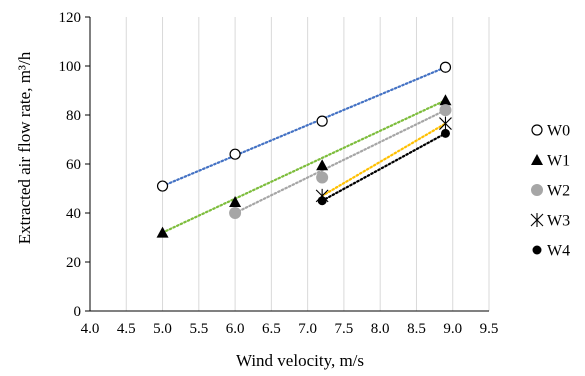 This screenshot has width=585, height=376. What do you see at coordinates (307, 329) in the screenshot?
I see `x-tick-label: 7.0` at bounding box center [307, 329].